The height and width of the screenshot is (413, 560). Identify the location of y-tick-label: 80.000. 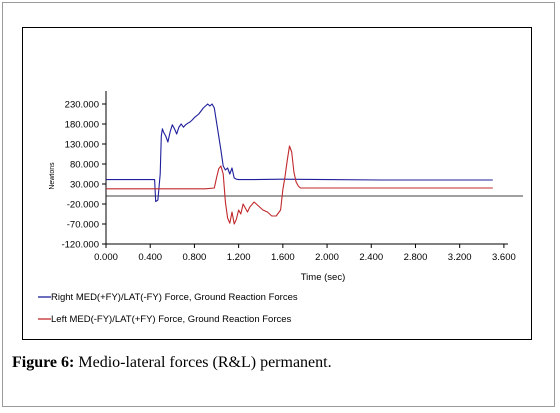
(84, 165).